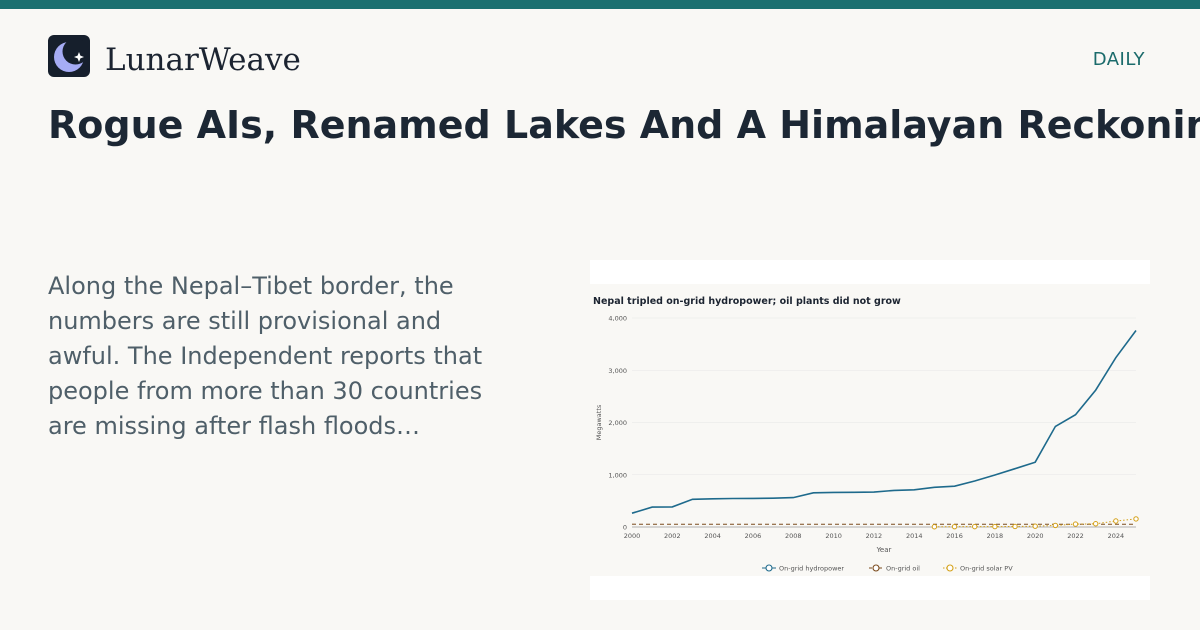 This screenshot has height=630, width=1200. What do you see at coordinates (986, 569) in the screenshot?
I see `legend-label: On-grid solar PV` at bounding box center [986, 569].